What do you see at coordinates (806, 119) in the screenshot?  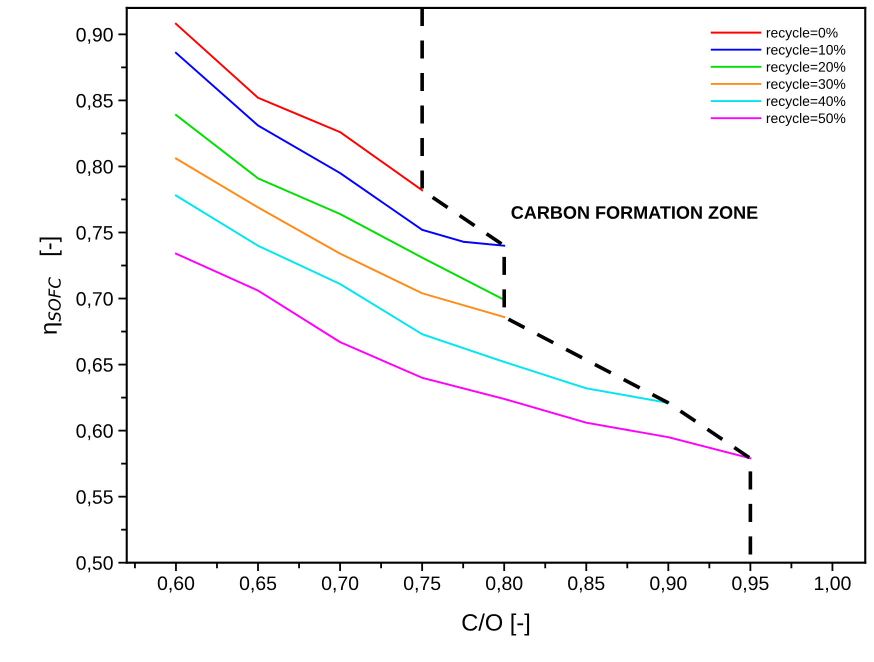 I see `legend-label: recycle=50%` at bounding box center [806, 119].